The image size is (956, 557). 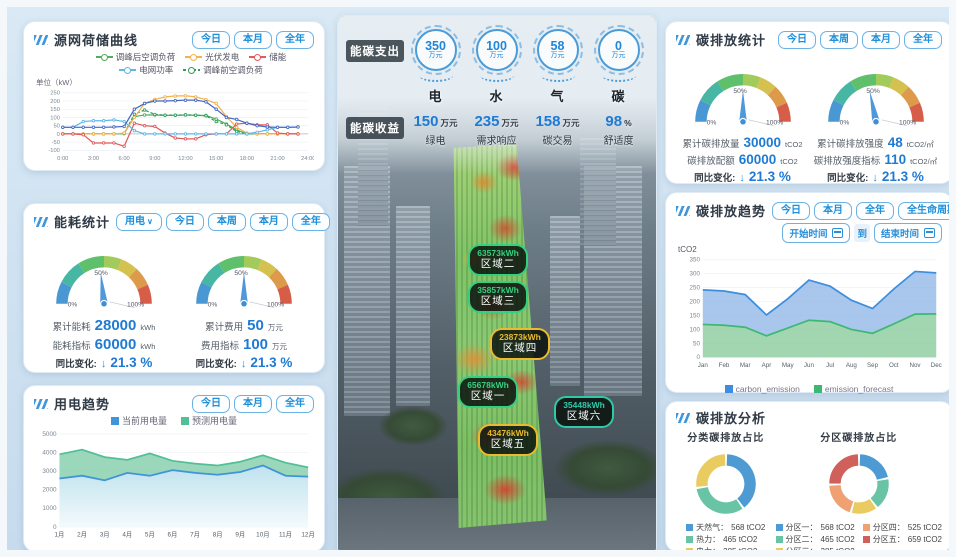 What do you see at coordinates (244, 302) in the screenshot?
I see `gauge: 0% 50% 100% 累计费用 50 万元 费用指标 100 万元 同比变化: ↓ 21.3 %` at bounding box center [244, 302].